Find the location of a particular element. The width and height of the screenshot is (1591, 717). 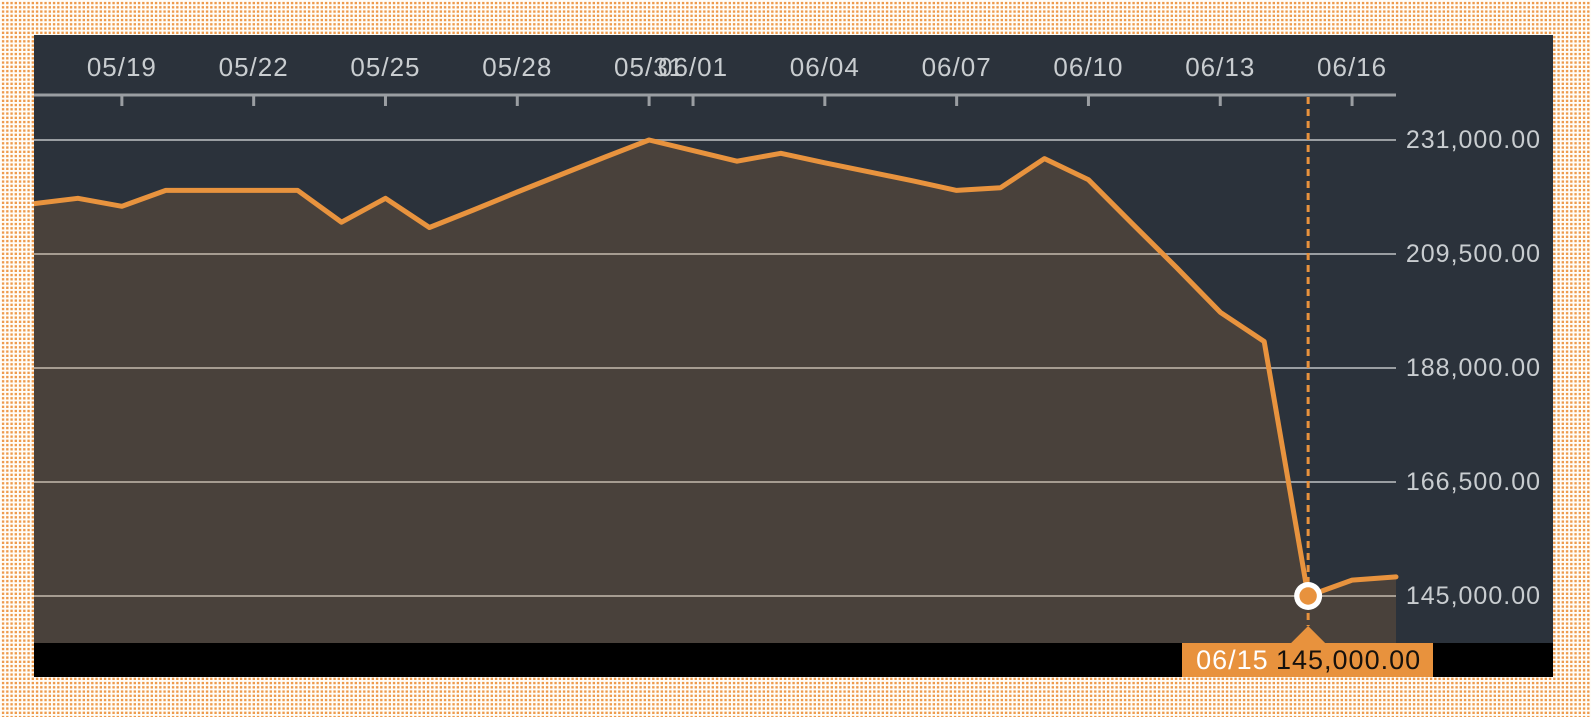

highlight-tooltip: 06/15 145,000.00 is located at coordinates (1308, 660).